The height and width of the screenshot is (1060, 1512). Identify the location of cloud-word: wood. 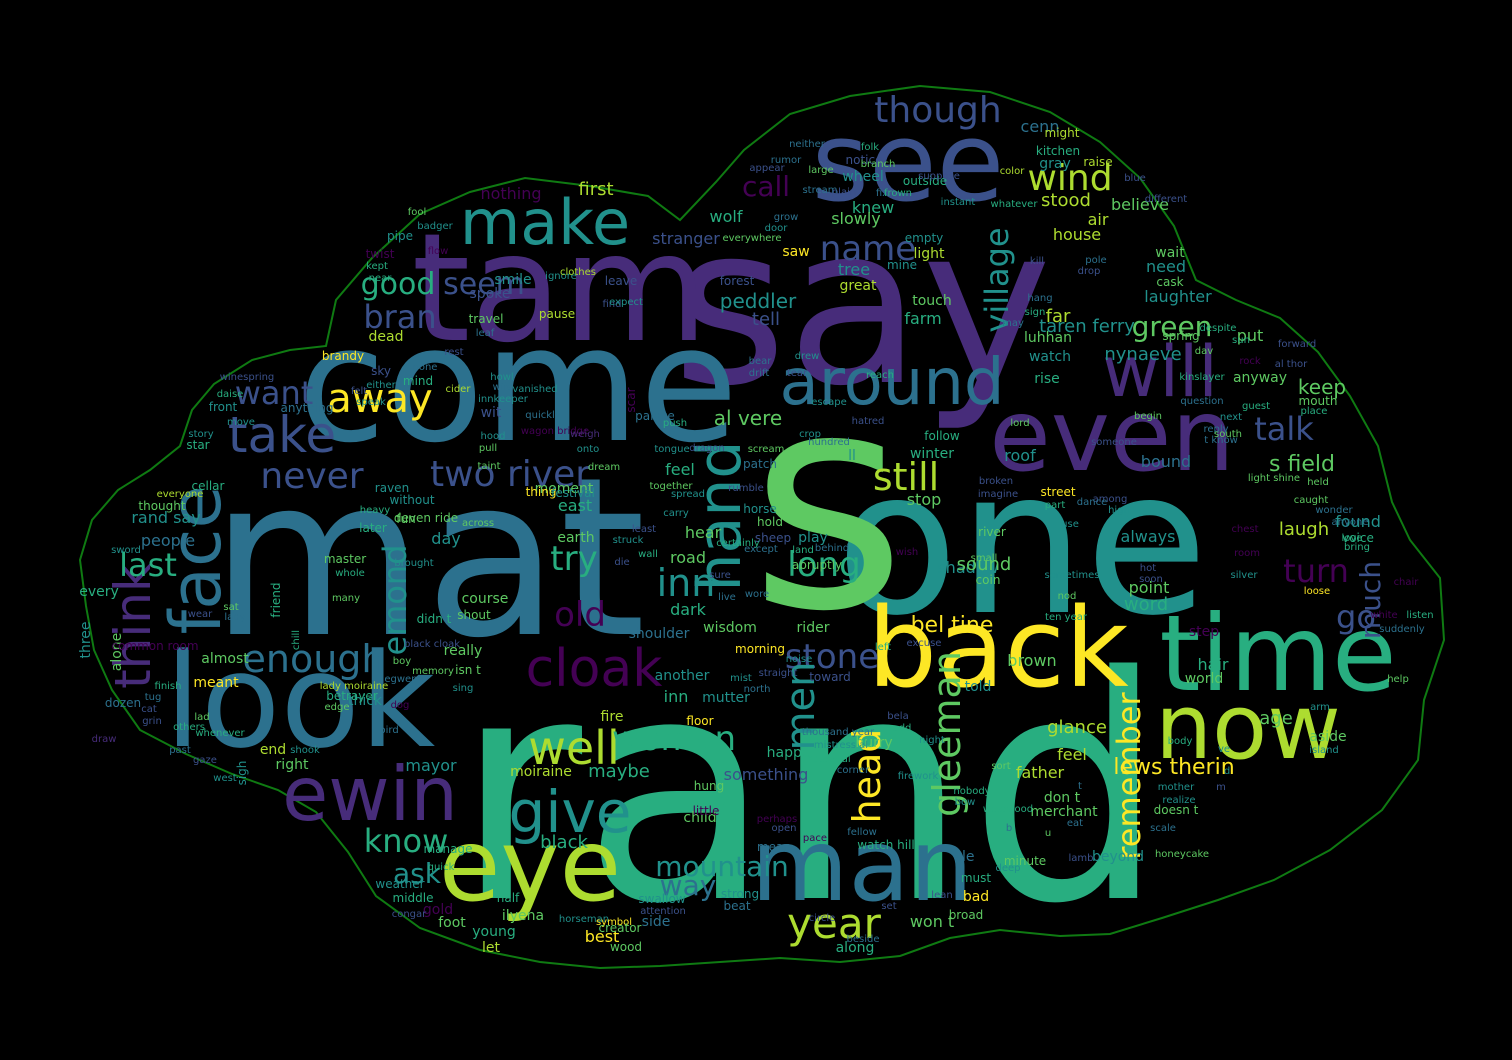
(626, 947).